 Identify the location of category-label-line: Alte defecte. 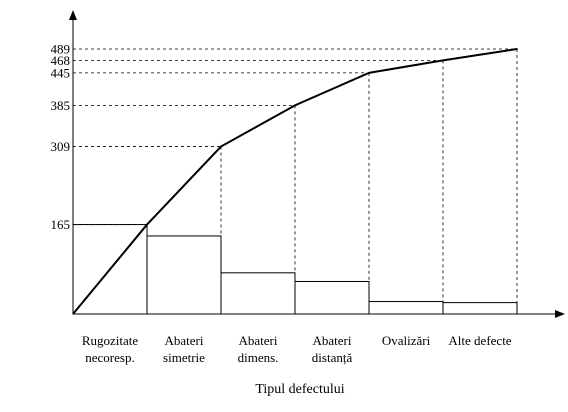
(479, 340).